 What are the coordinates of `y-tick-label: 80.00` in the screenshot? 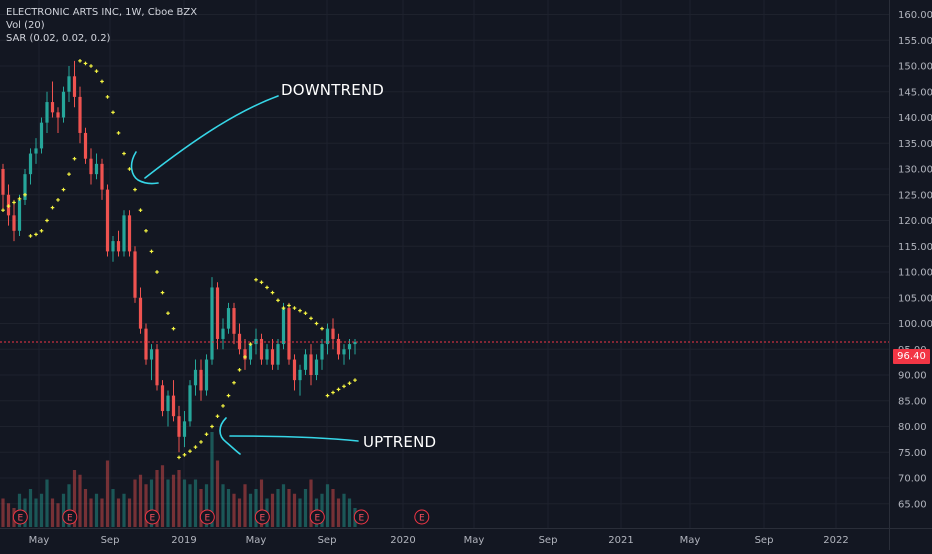 It's located at (912, 427).